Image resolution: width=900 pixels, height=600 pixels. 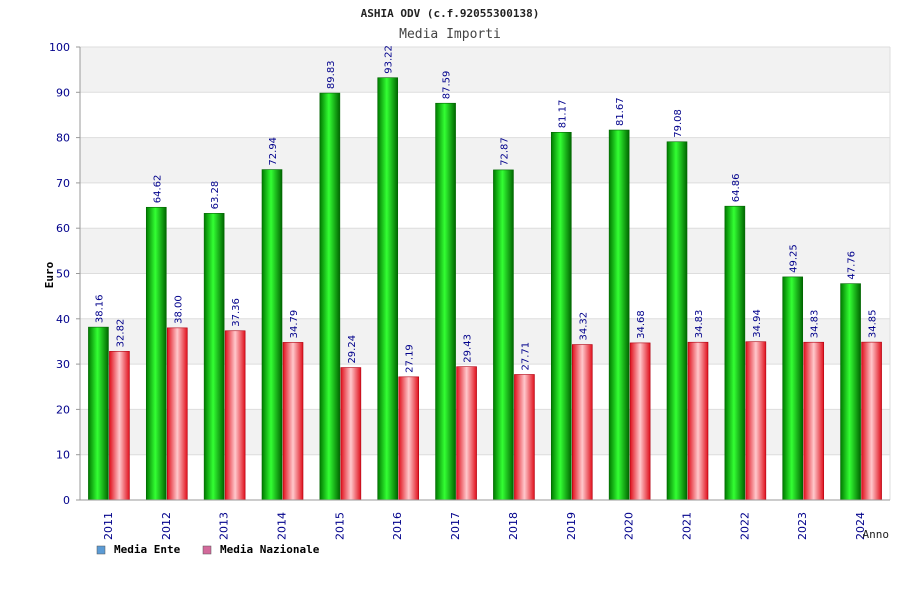 What do you see at coordinates (641, 324) in the screenshot?
I see `bar-value-label: 34.68` at bounding box center [641, 324].